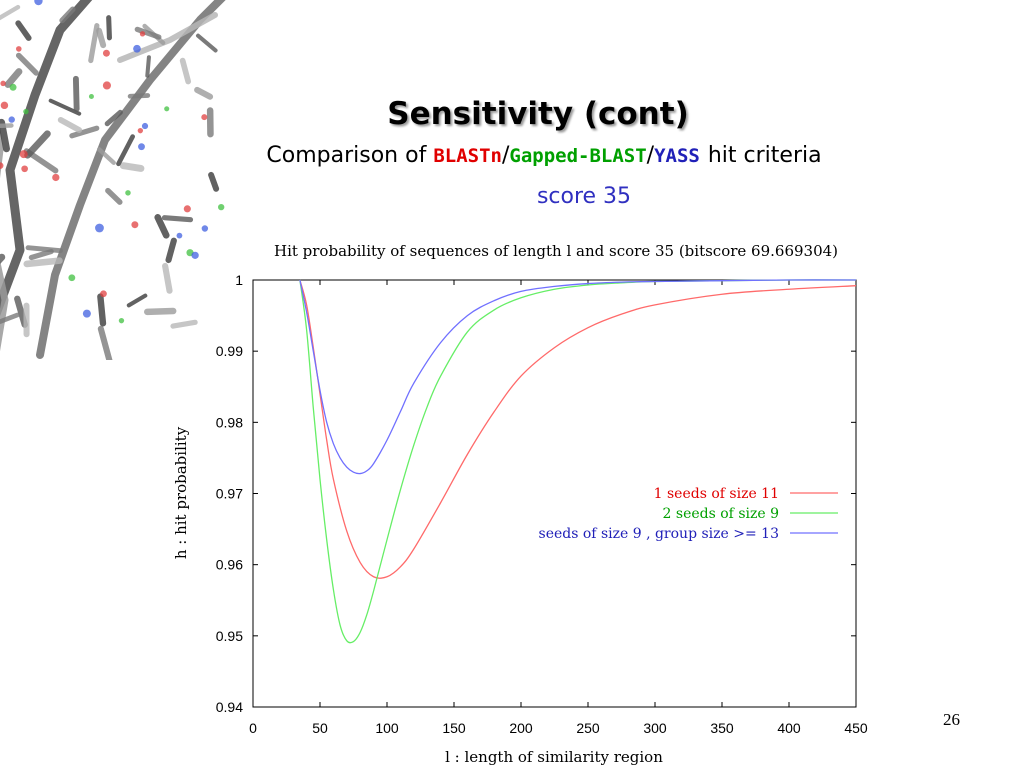 The height and width of the screenshot is (768, 1024). I want to click on score-note: score 35, so click(584, 196).